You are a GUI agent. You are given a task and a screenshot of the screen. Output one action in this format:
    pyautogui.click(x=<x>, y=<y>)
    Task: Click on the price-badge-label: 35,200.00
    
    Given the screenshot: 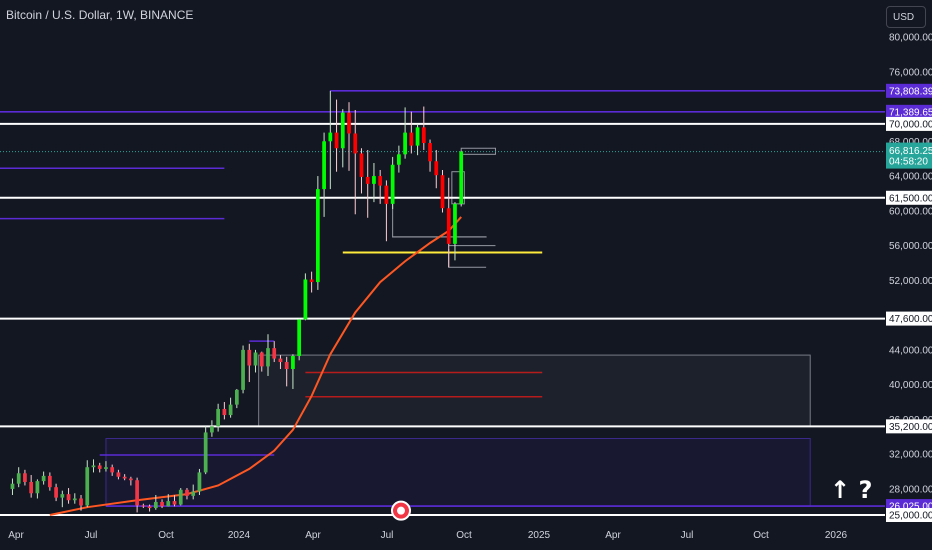 What is the action you would take?
    pyautogui.click(x=910, y=427)
    